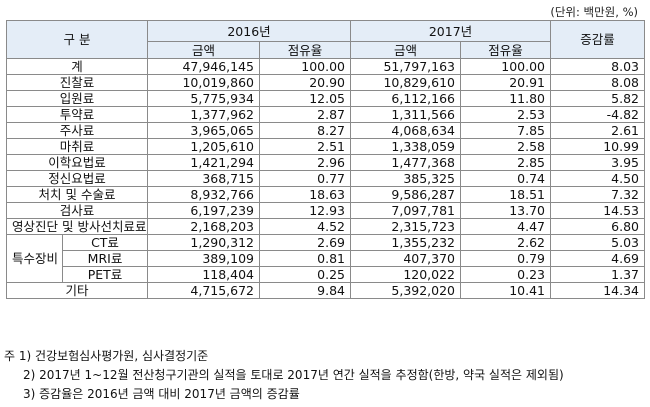 The height and width of the screenshot is (407, 650). Describe the element at coordinates (598, 242) in the screenshot. I see `change-rate: 5.03` at that location.